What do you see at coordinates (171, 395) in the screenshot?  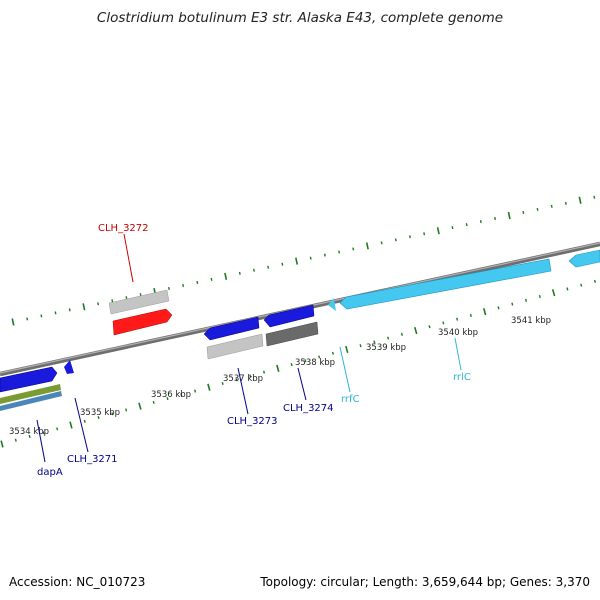 I see `axis-label-3536: 3536 kbp` at bounding box center [171, 395].